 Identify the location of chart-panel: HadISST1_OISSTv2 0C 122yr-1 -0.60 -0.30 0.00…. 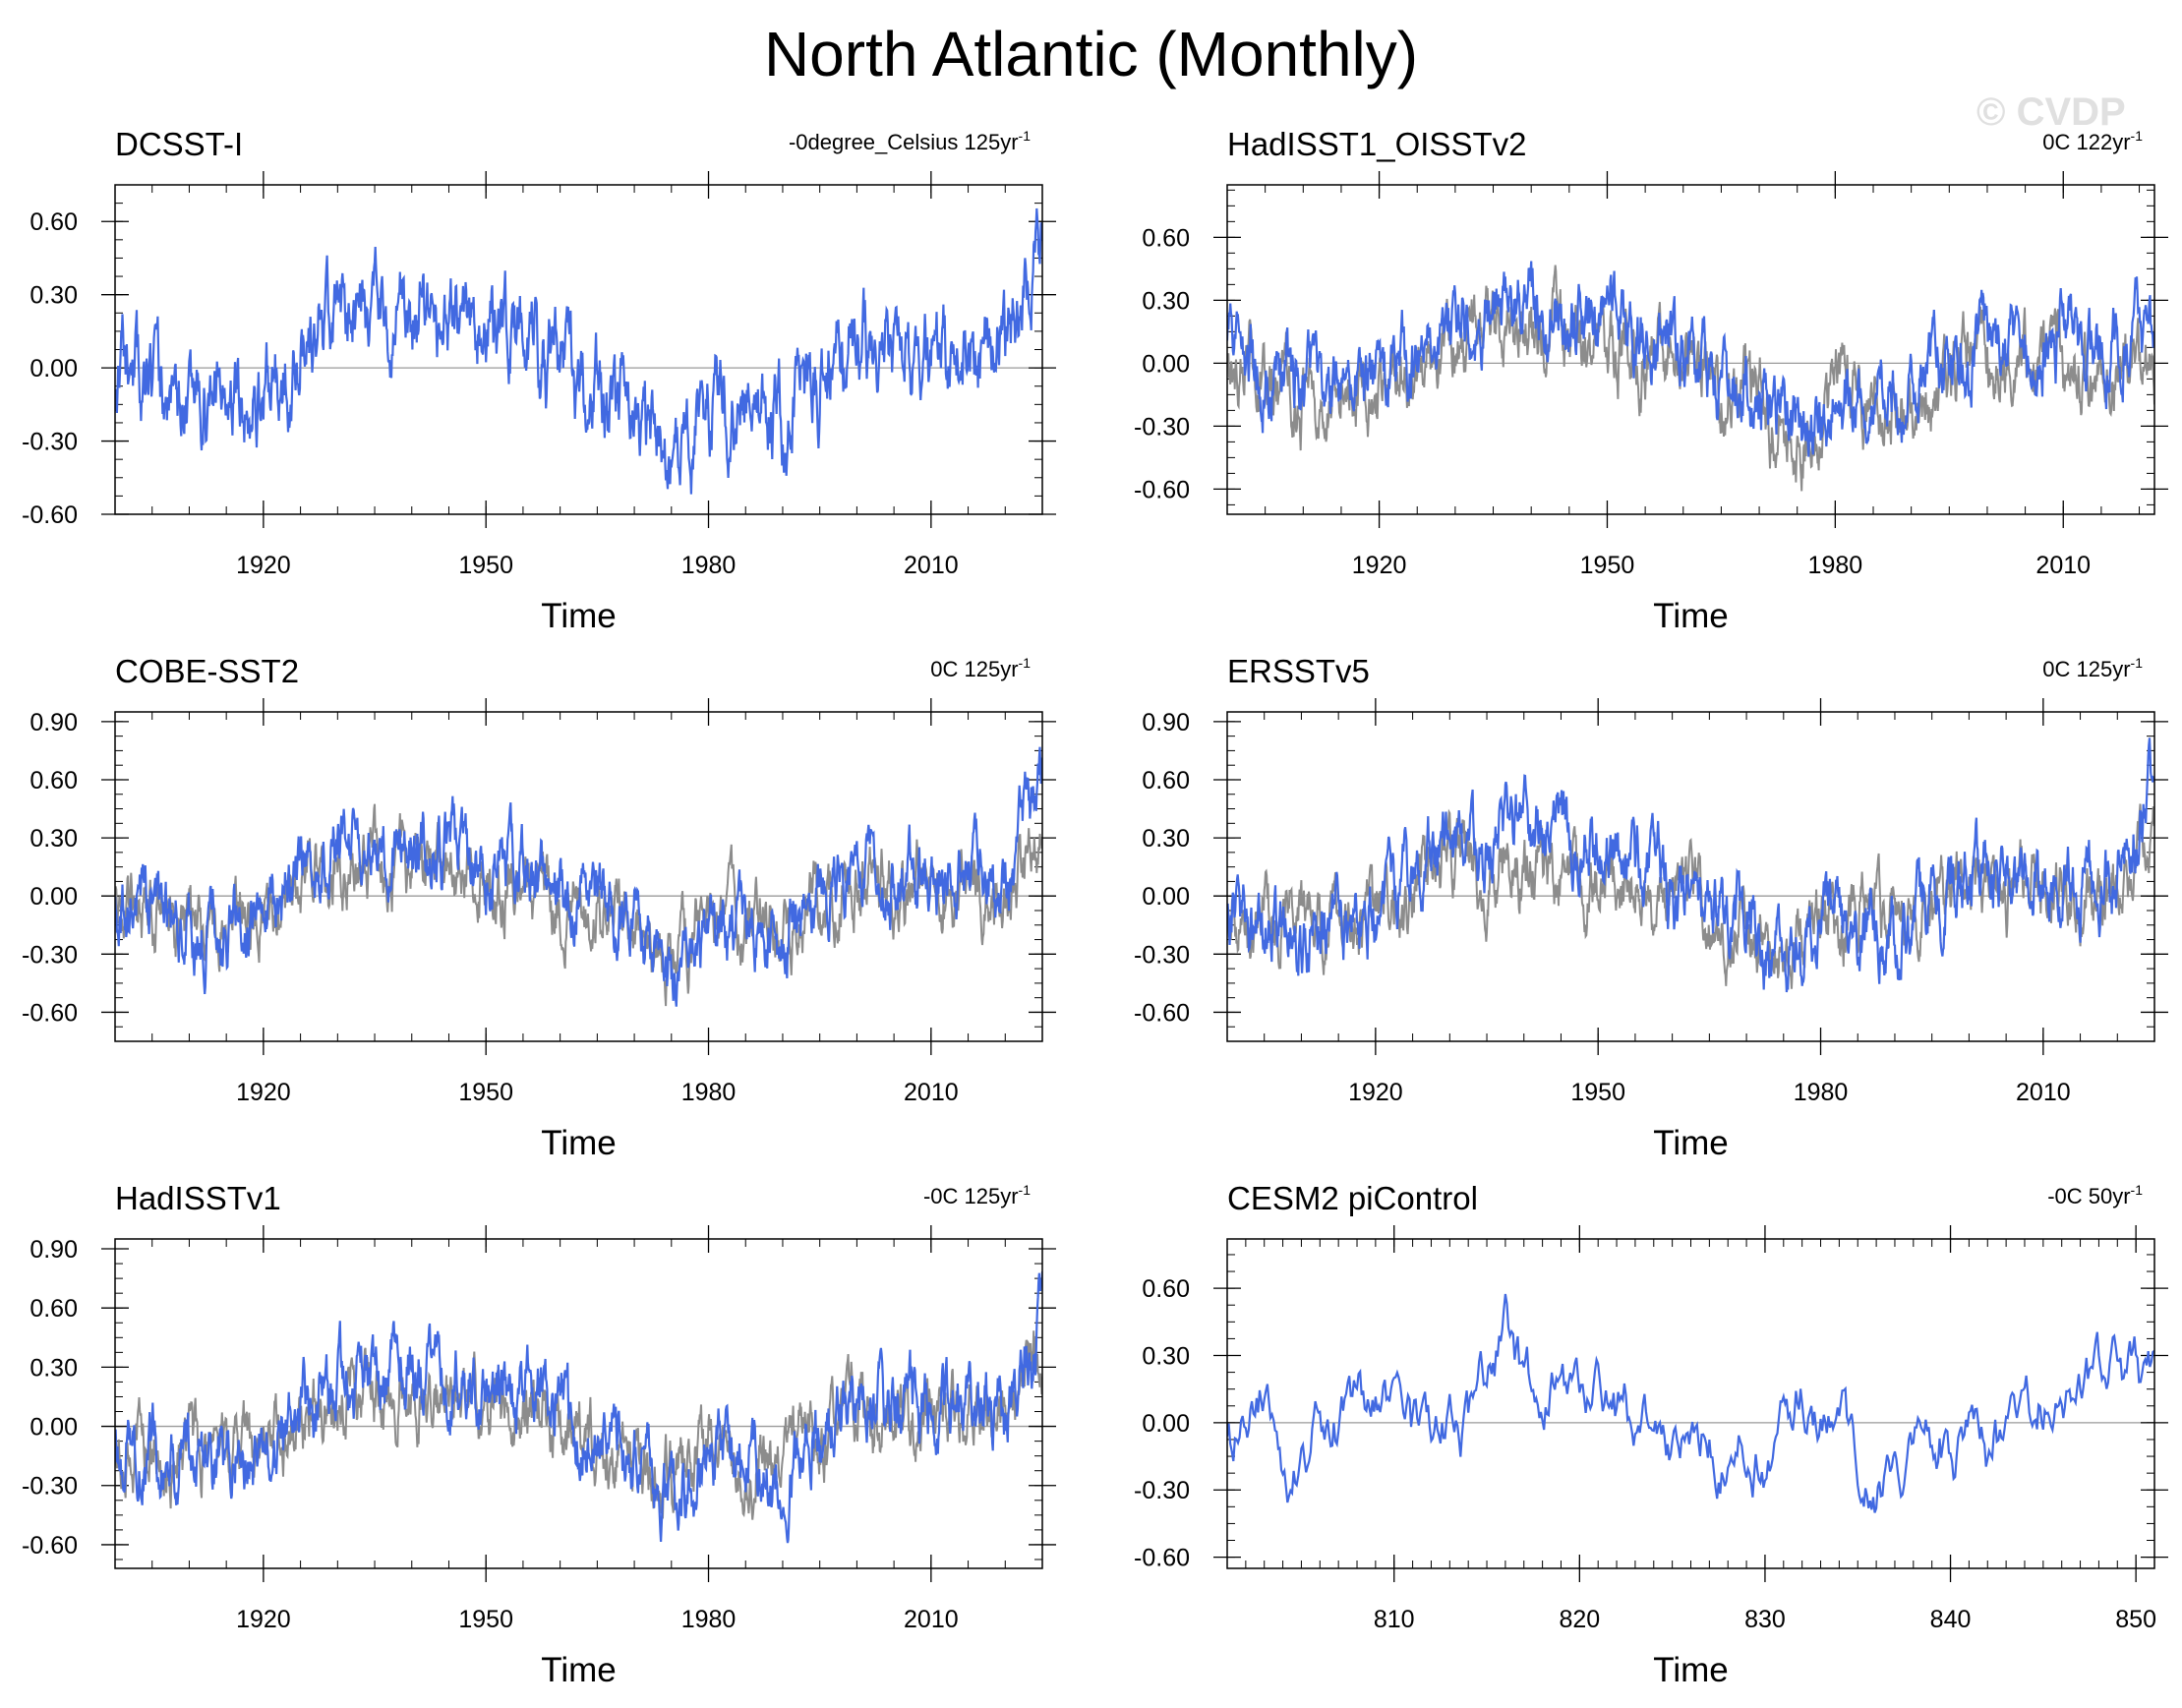
(1651, 380).